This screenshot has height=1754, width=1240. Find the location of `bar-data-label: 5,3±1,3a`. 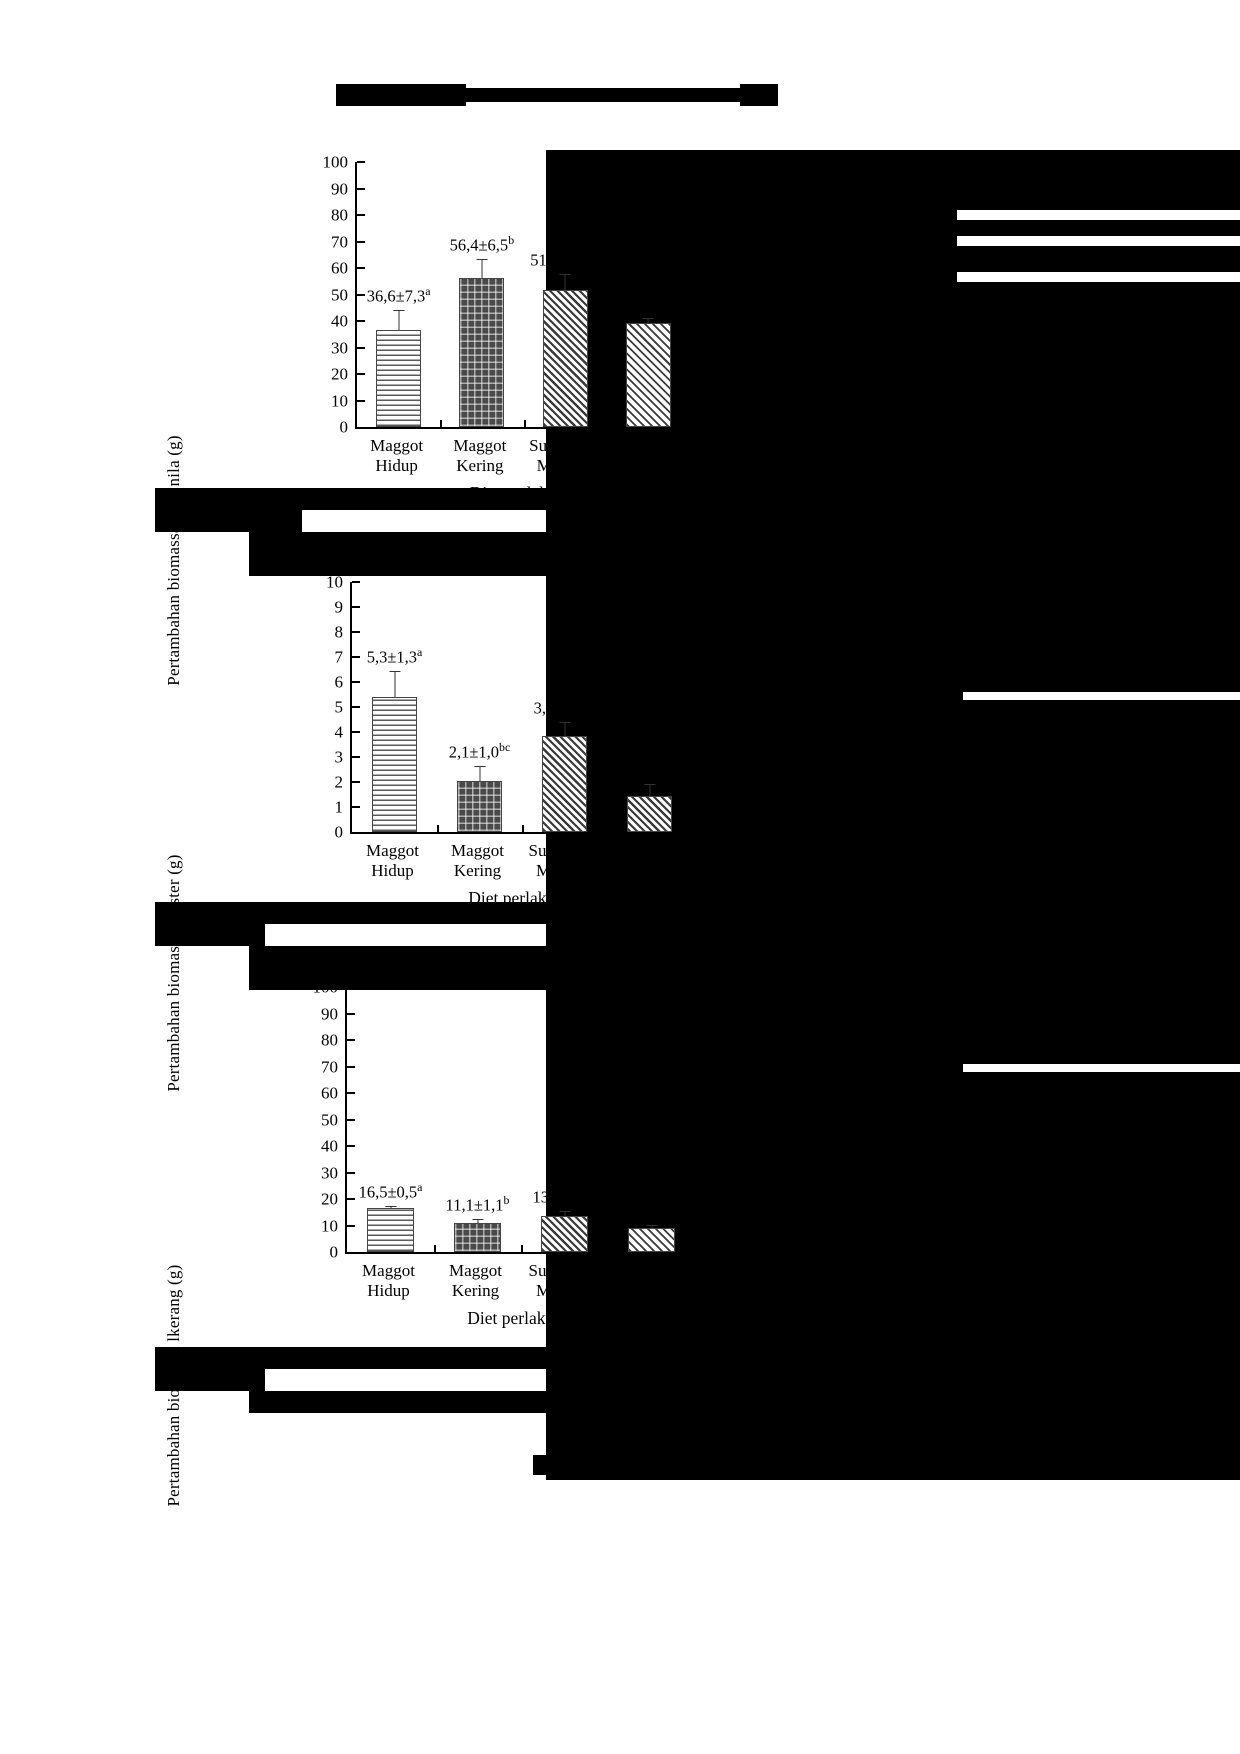

bar-data-label: 5,3±1,3a is located at coordinates (394, 656).